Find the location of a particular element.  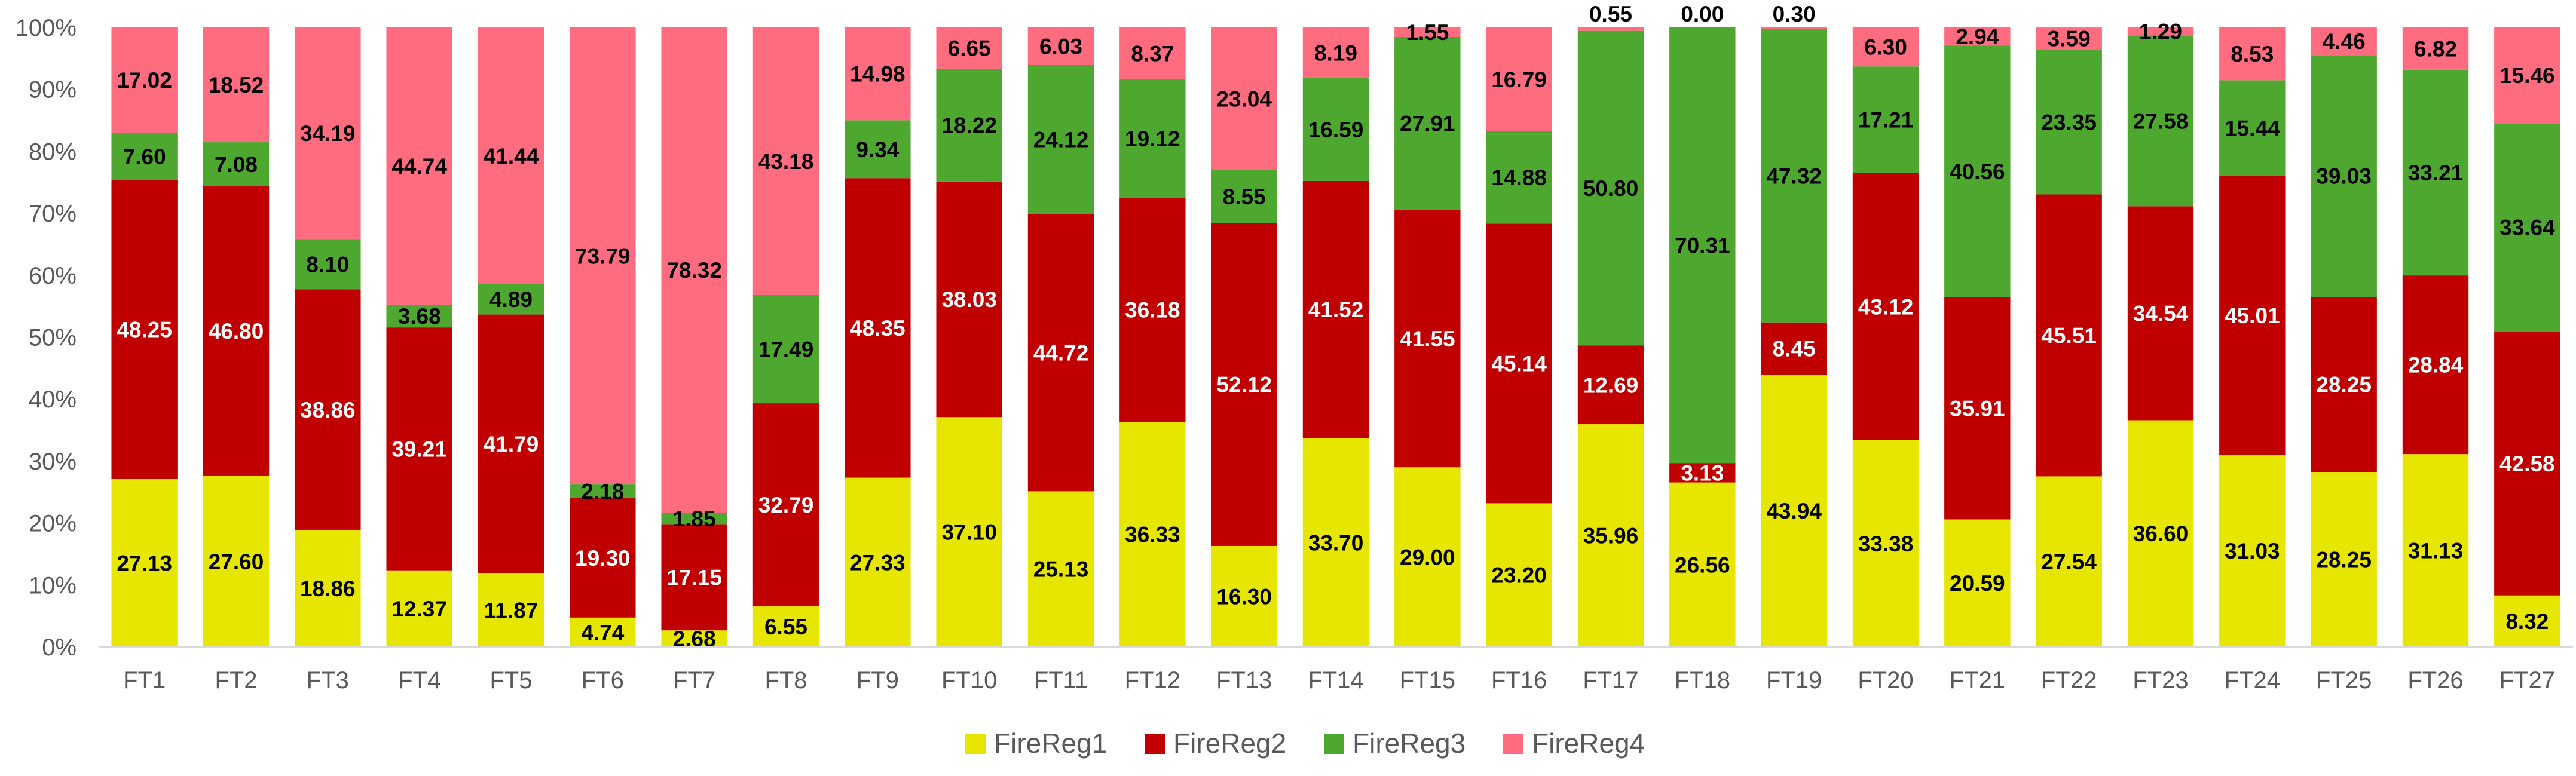

data-label-firereg1-ft24: 31.03 is located at coordinates (2252, 551).